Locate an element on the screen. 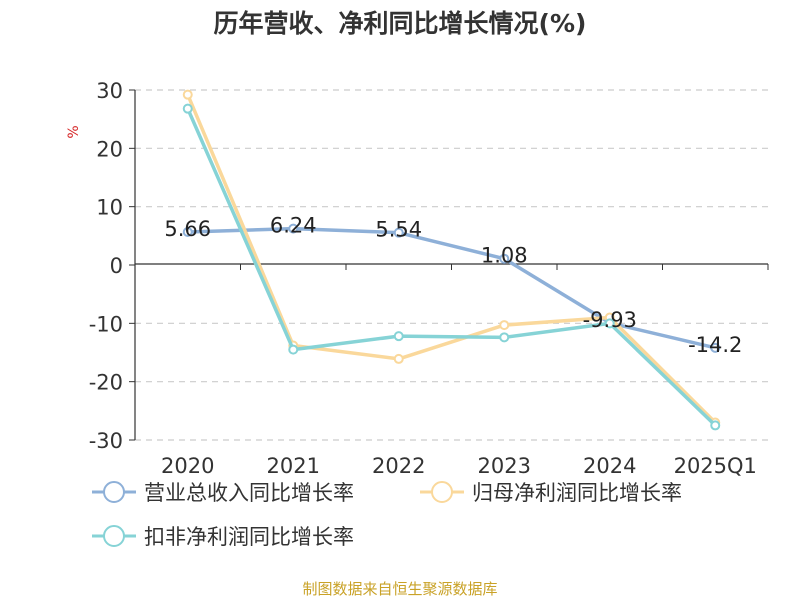 The image size is (800, 600). x-tick-label: 2024 is located at coordinates (609, 466).